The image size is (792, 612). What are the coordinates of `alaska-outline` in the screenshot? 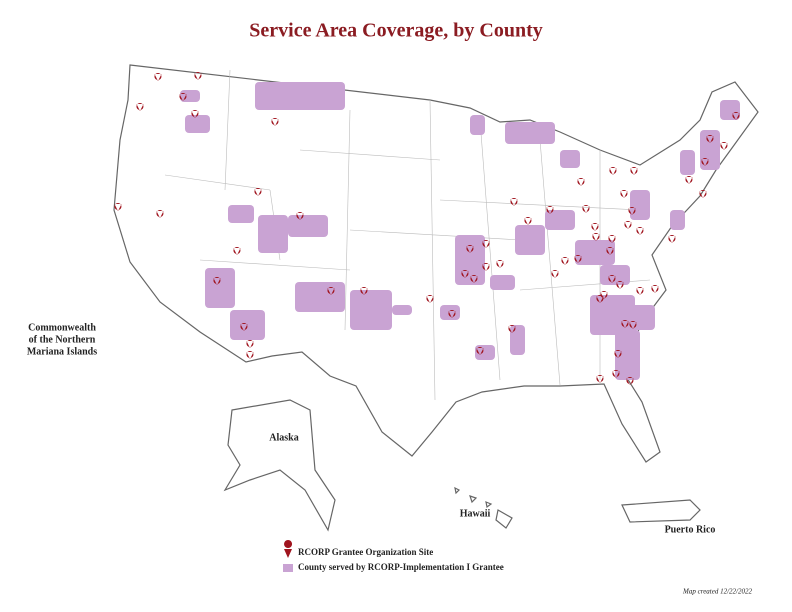 It's located at (279, 465).